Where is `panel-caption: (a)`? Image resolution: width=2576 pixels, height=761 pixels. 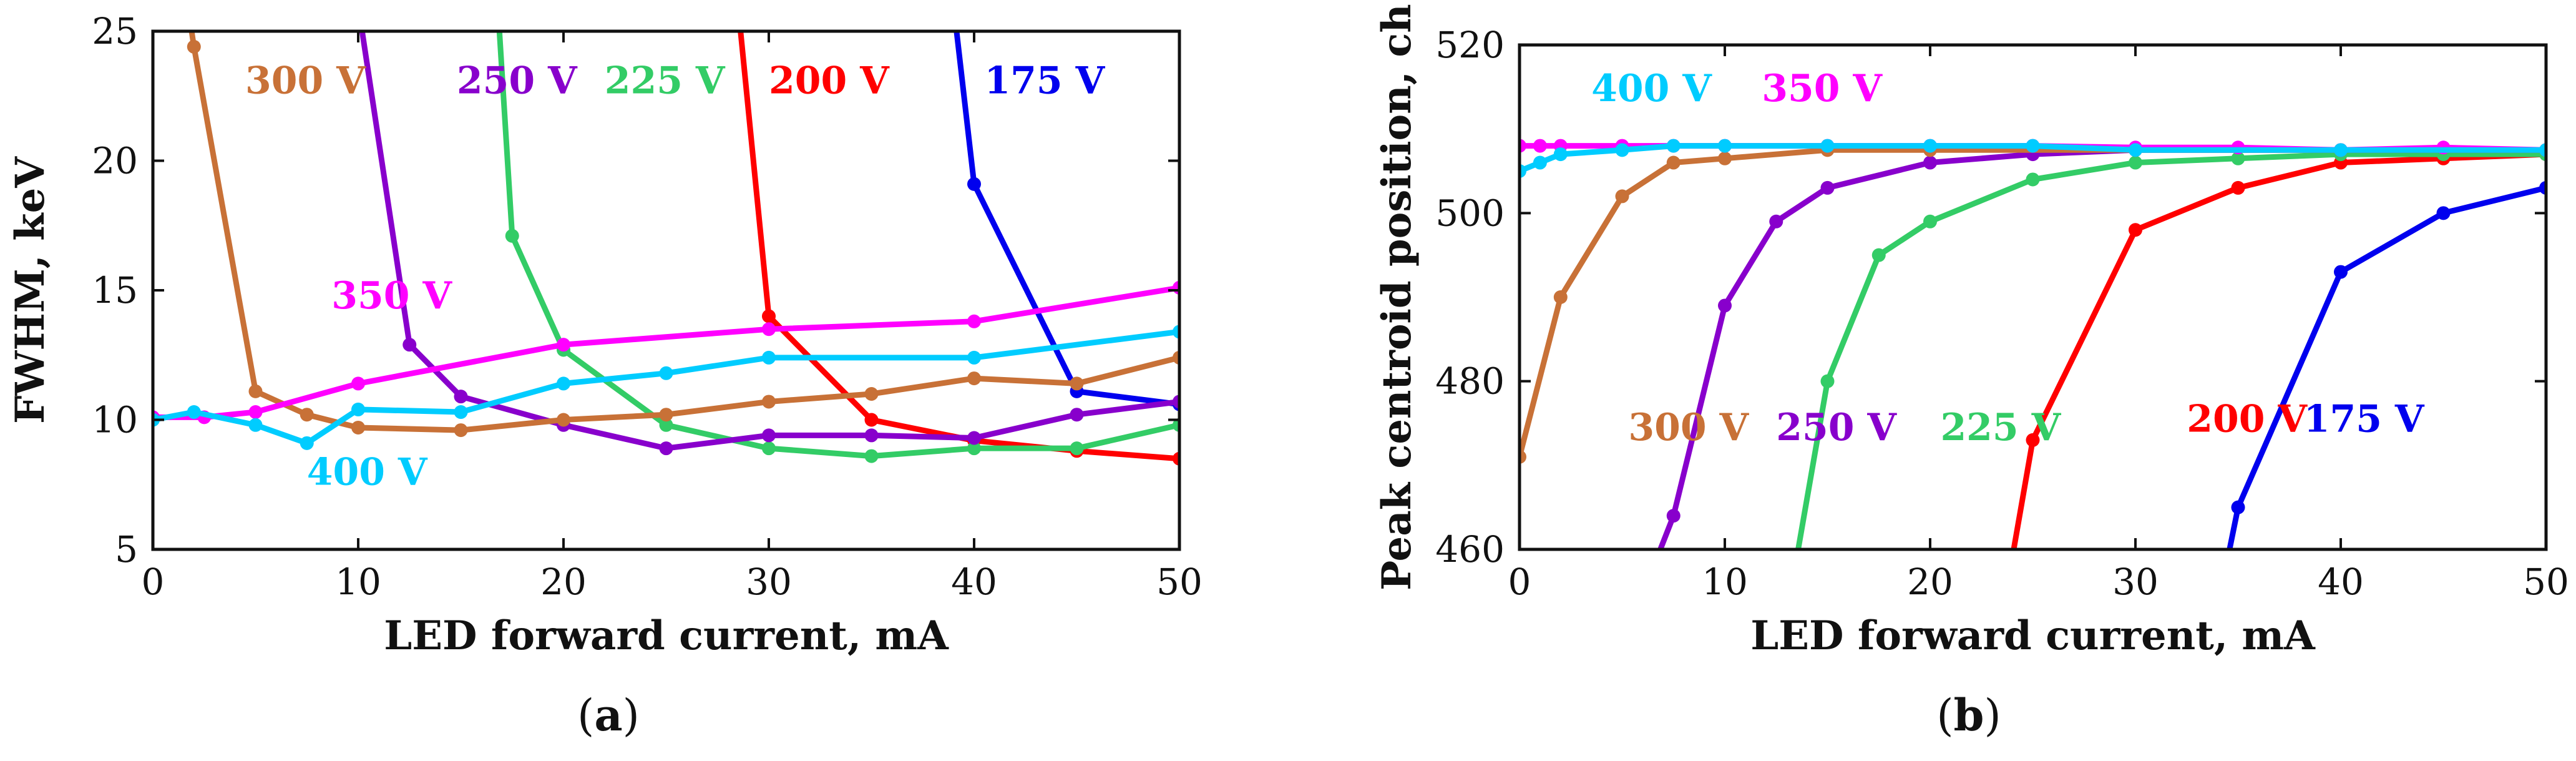
panel-caption: (a) is located at coordinates (608, 715).